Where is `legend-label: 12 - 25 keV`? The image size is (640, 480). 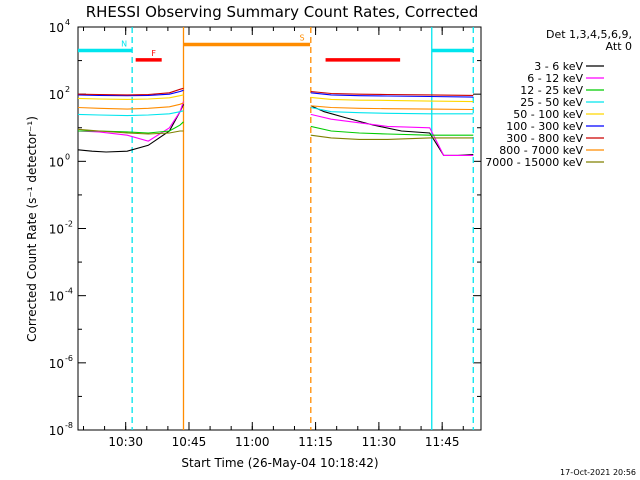 legend-label: 12 - 25 keV is located at coordinates (551, 90).